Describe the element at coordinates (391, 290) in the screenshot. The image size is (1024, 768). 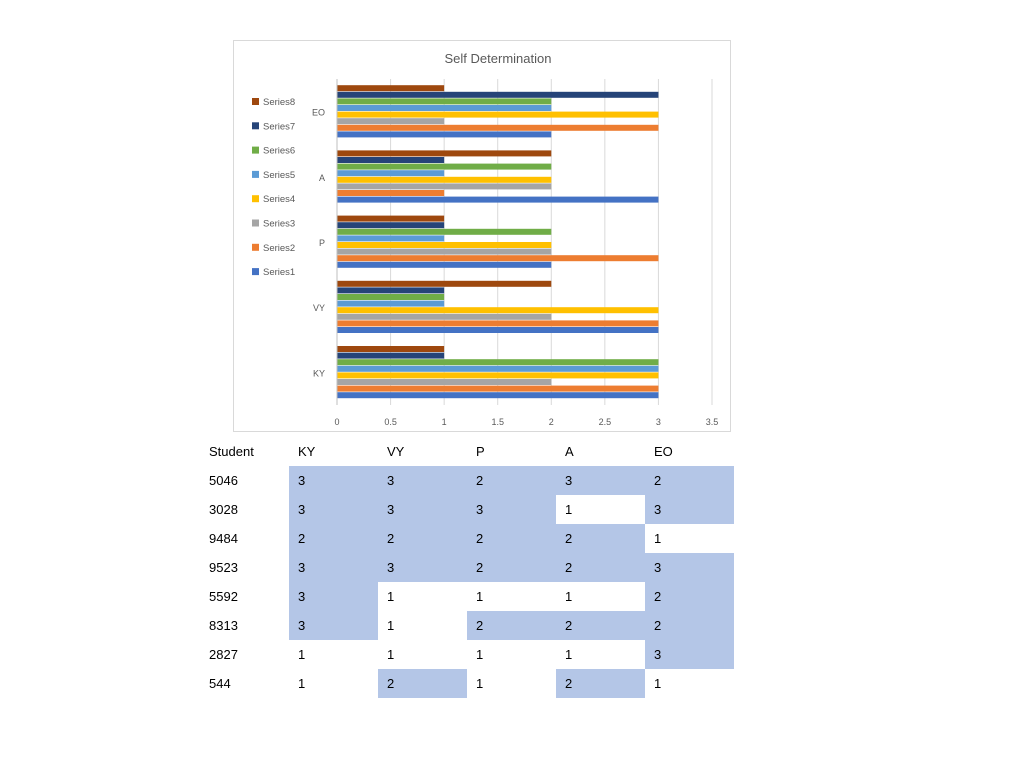
I see `bar-series7-vy` at that location.